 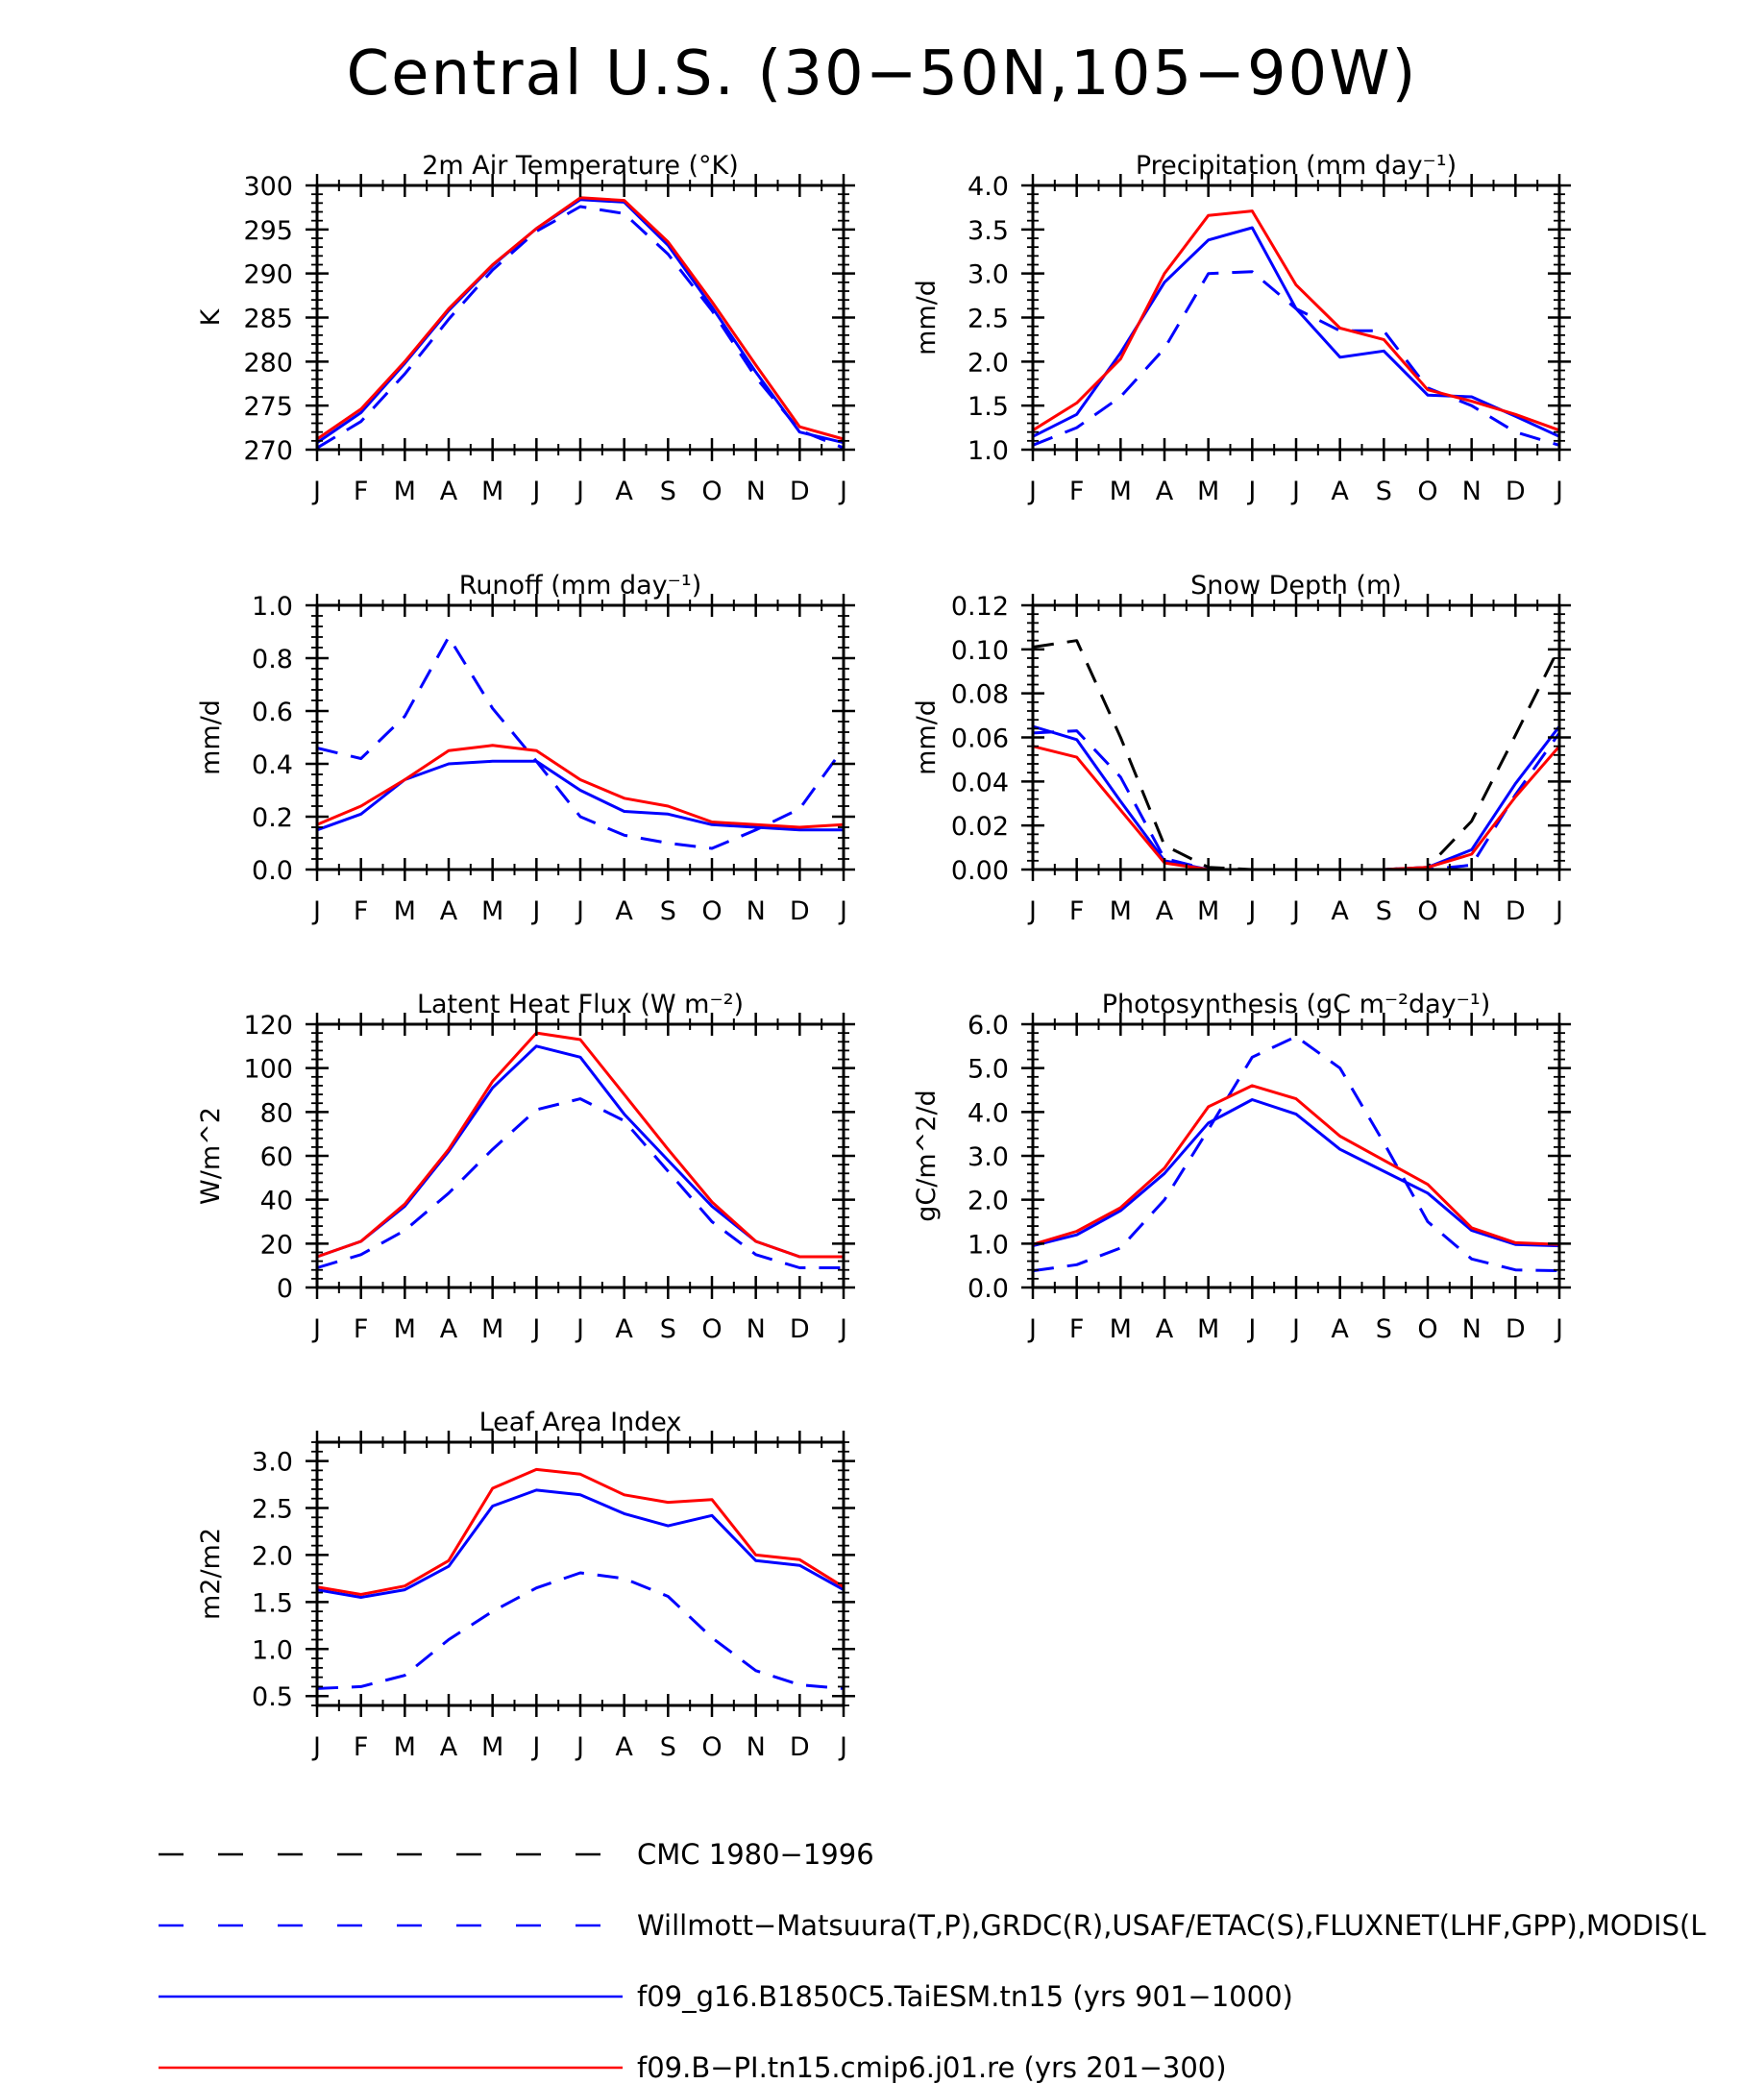 What do you see at coordinates (211, 316) in the screenshot?
I see `y-axis-label: K` at bounding box center [211, 316].